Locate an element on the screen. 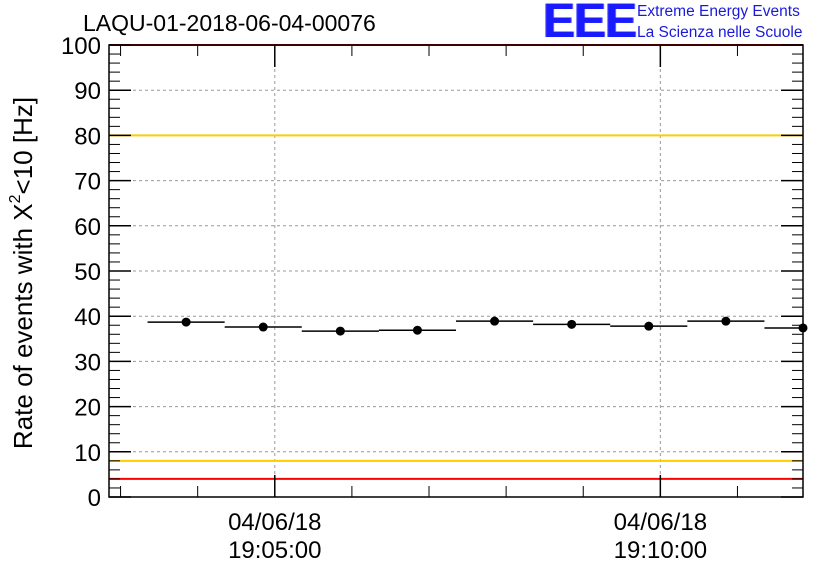 This screenshot has width=836, height=572. data-layer is located at coordinates (477, 326).